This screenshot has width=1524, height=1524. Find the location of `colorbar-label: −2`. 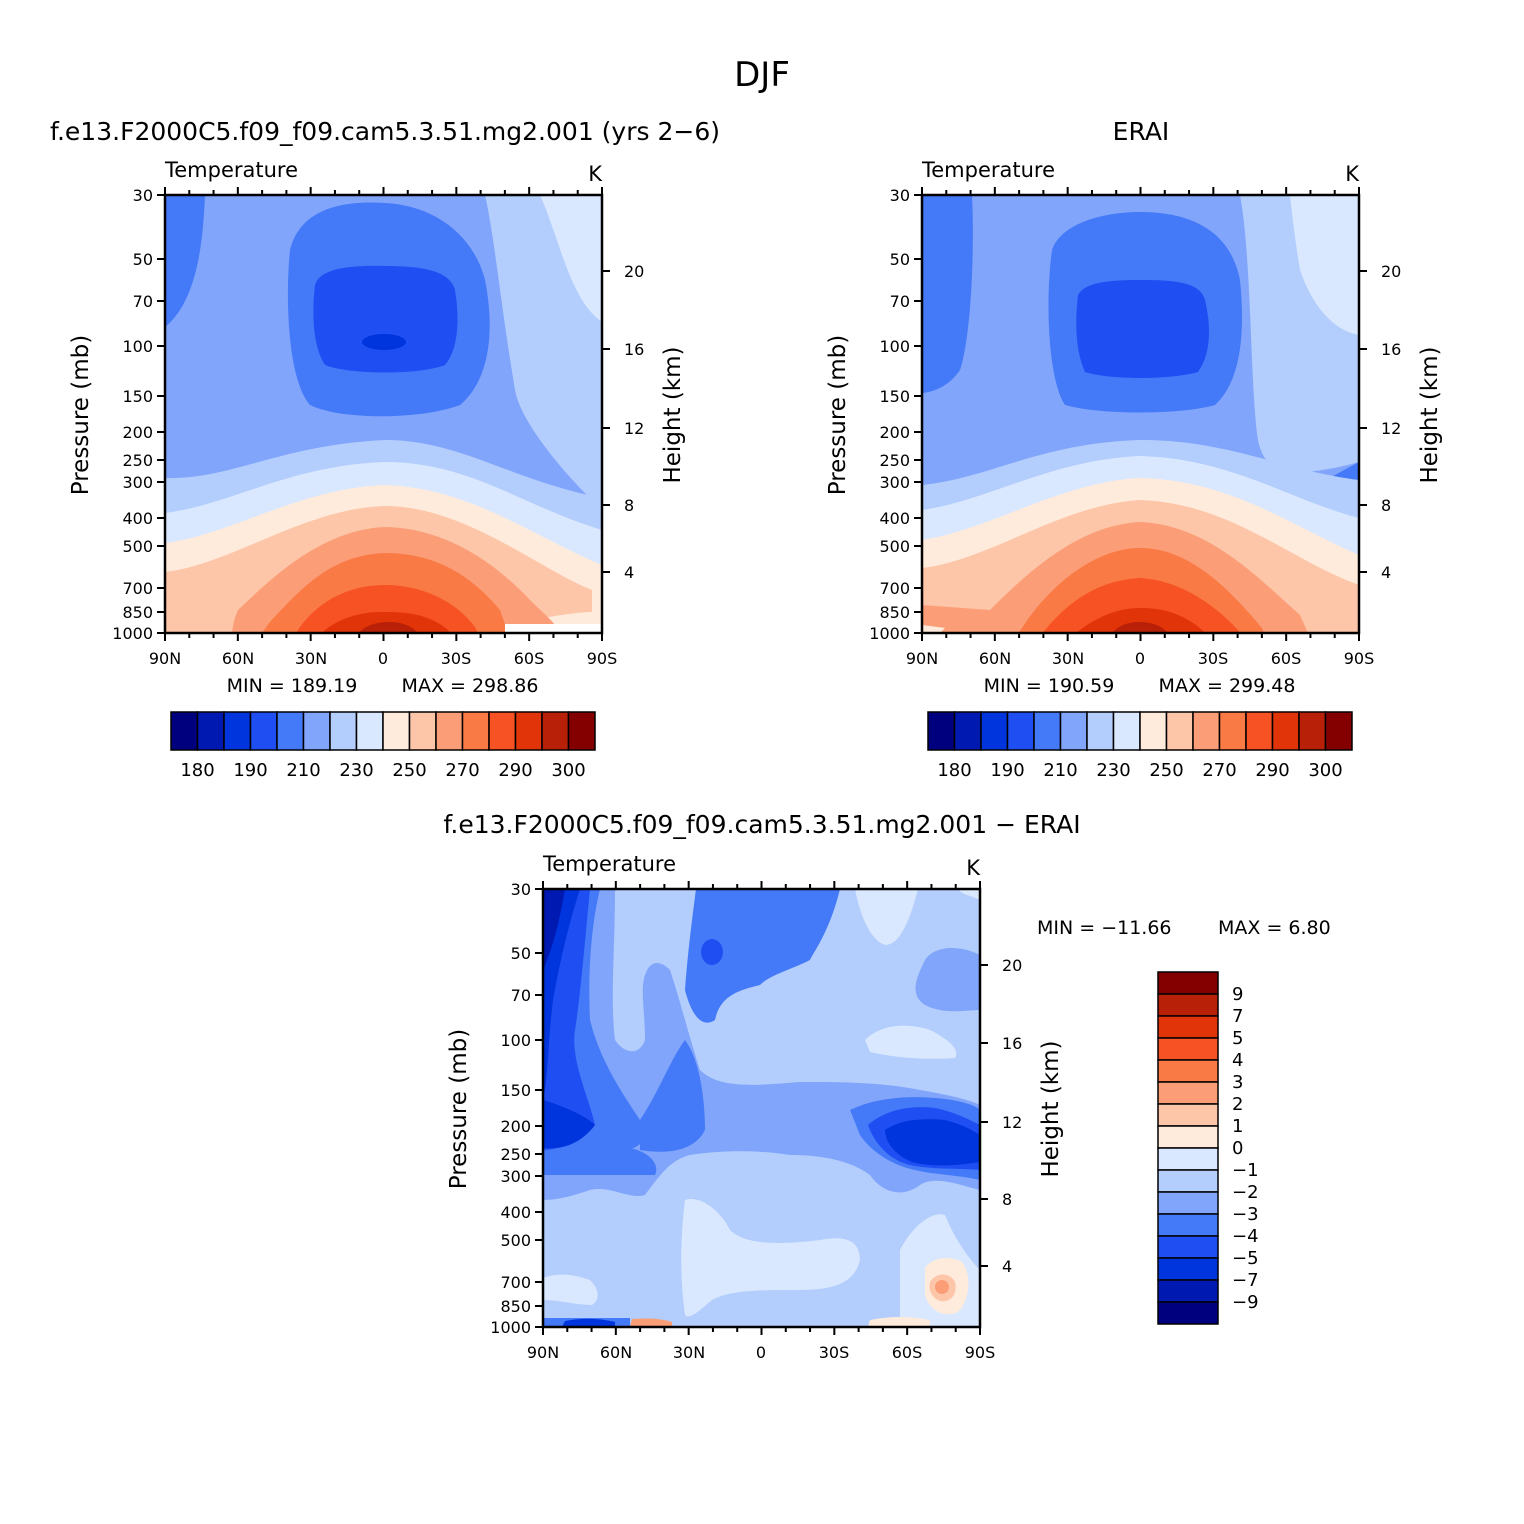

colorbar-label: −2 is located at coordinates (1245, 1192).